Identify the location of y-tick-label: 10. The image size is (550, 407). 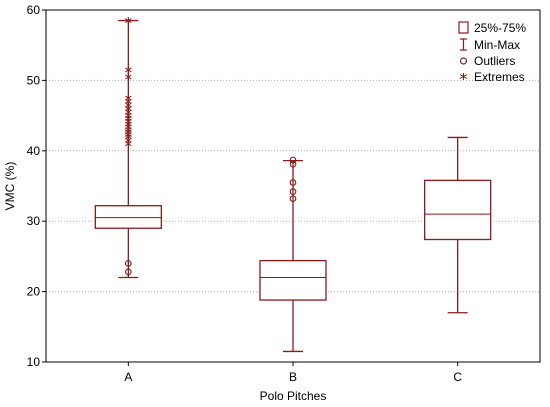
(34, 362).